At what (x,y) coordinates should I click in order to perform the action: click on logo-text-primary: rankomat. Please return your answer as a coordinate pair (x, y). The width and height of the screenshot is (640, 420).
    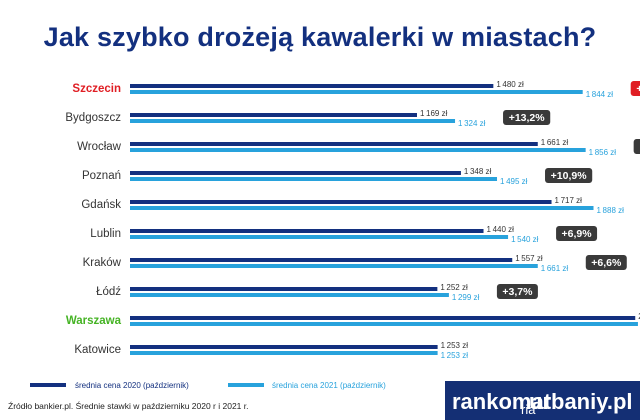
    Looking at the image, I should click on (502, 401).